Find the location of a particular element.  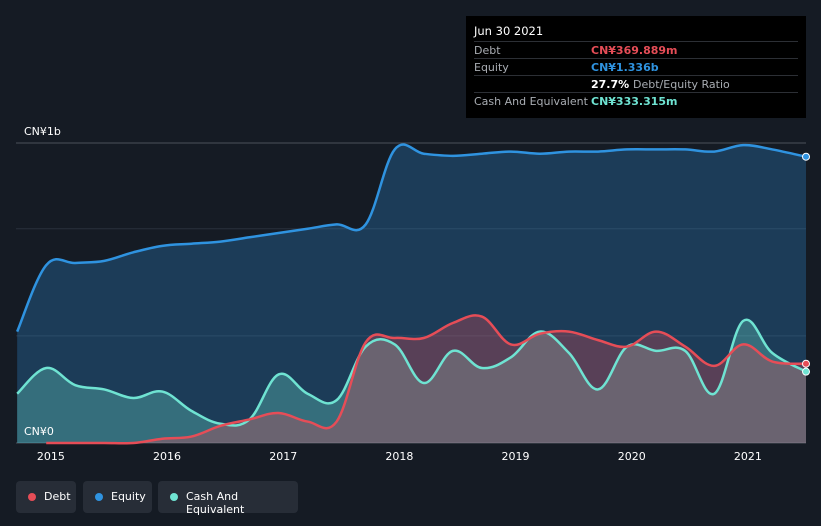

endpoint-debt is located at coordinates (806, 363).